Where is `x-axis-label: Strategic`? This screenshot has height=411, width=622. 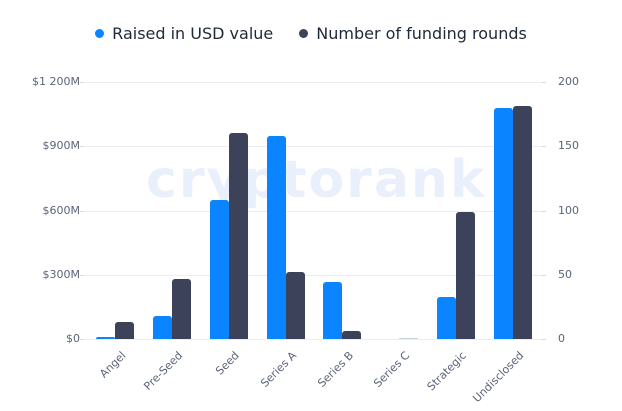
x-axis-label: Strategic is located at coordinates (447, 371).